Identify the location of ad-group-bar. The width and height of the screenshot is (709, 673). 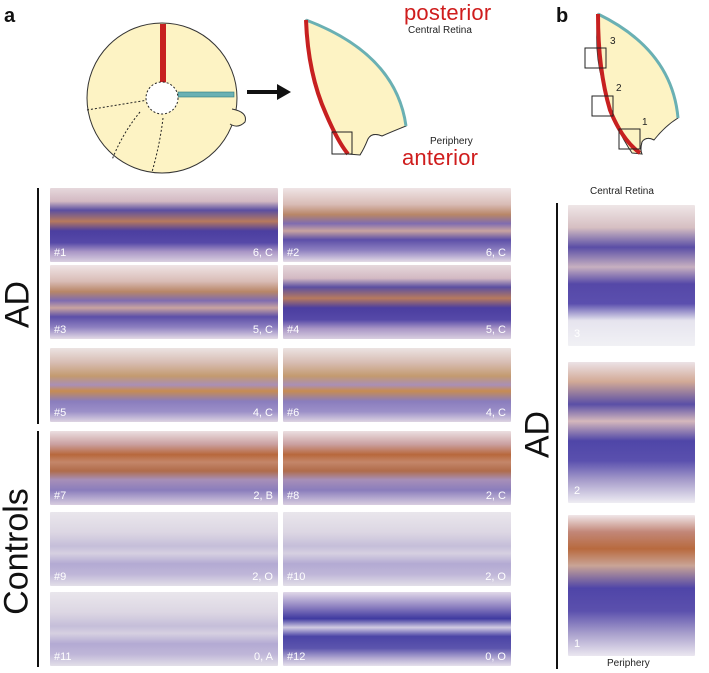
(38, 306).